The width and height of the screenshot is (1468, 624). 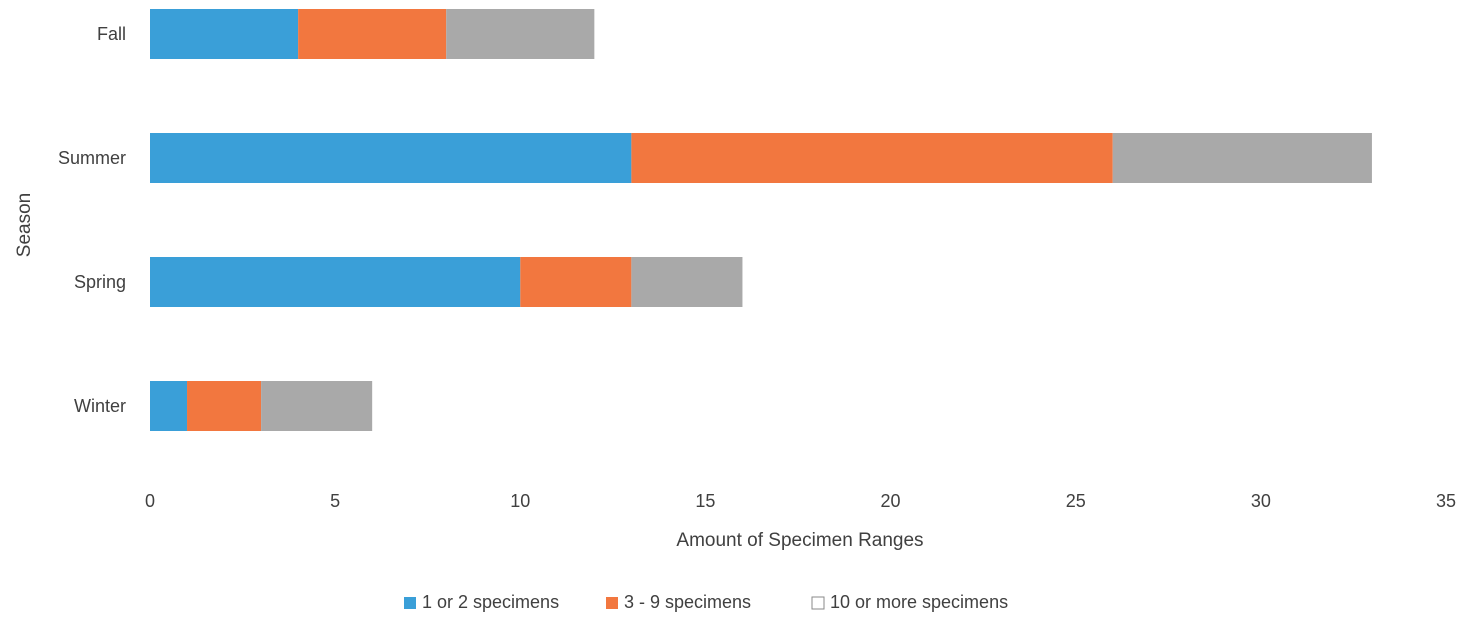 I want to click on x-tick-label-15: 15, so click(x=705, y=501).